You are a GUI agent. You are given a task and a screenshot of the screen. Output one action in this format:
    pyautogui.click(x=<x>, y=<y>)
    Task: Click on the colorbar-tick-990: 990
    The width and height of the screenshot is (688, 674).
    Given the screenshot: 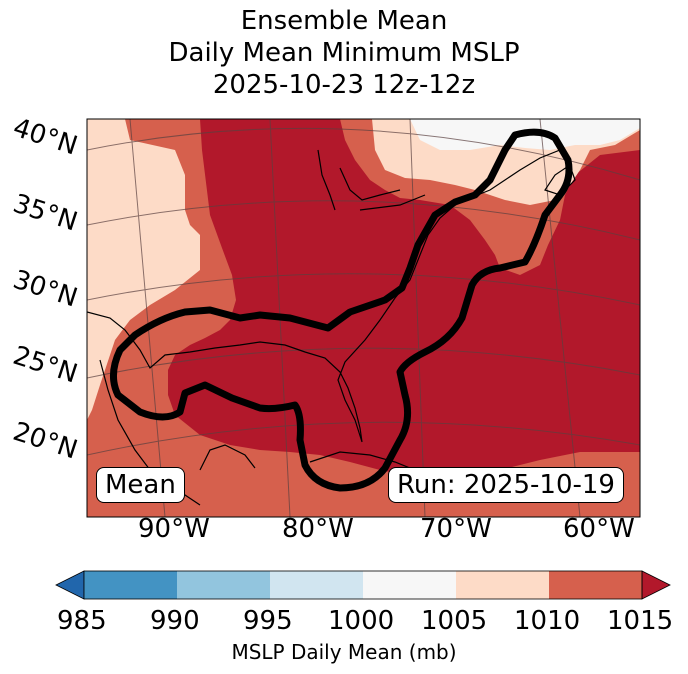 What is the action you would take?
    pyautogui.click(x=175, y=621)
    